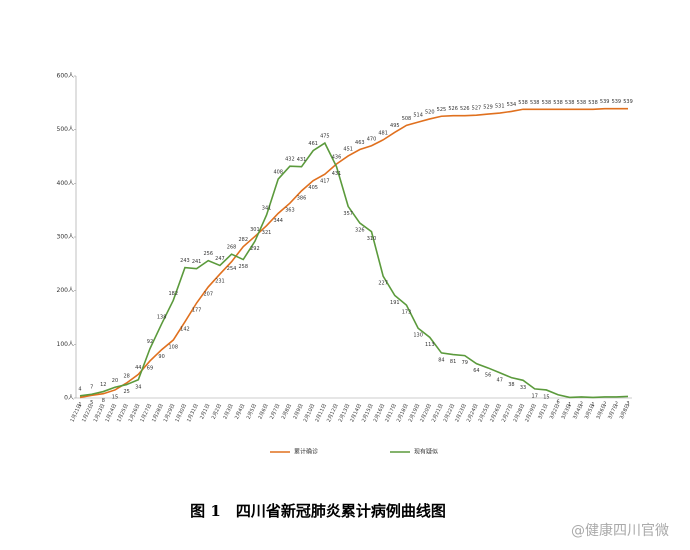  Describe the element at coordinates (535, 396) in the screenshot. I see `data-label: 17` at that location.